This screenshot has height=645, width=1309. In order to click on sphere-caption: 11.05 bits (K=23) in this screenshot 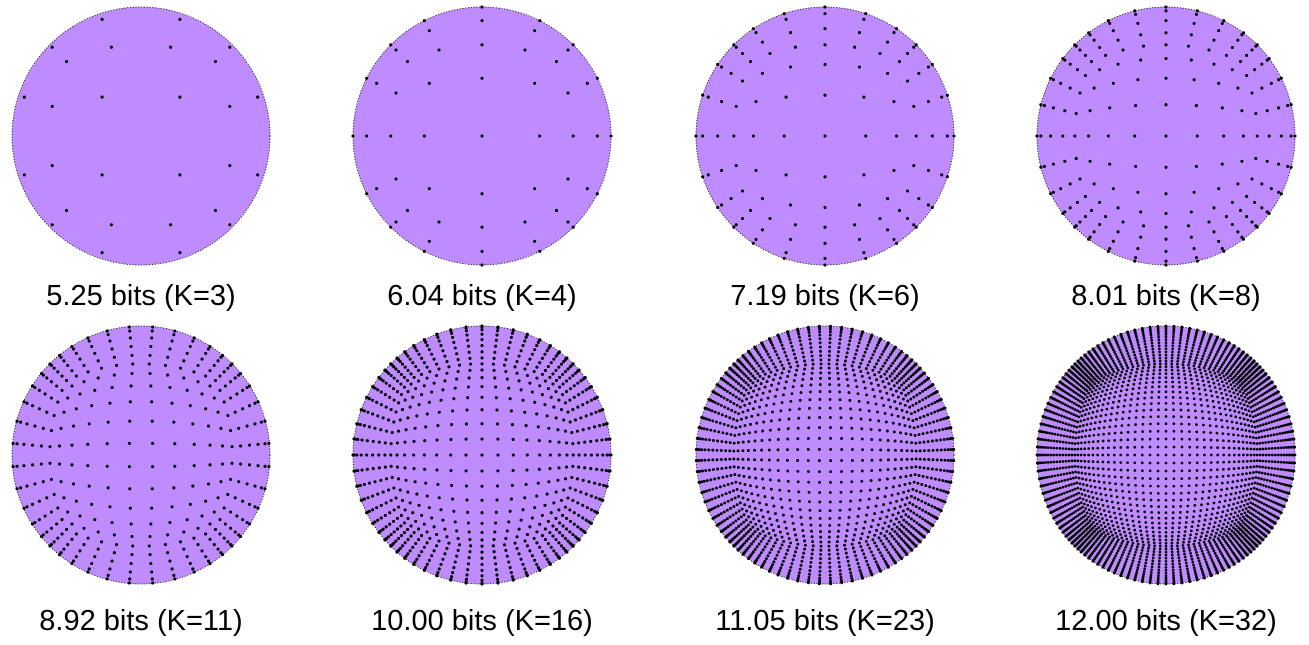, I will do `click(825, 621)`.